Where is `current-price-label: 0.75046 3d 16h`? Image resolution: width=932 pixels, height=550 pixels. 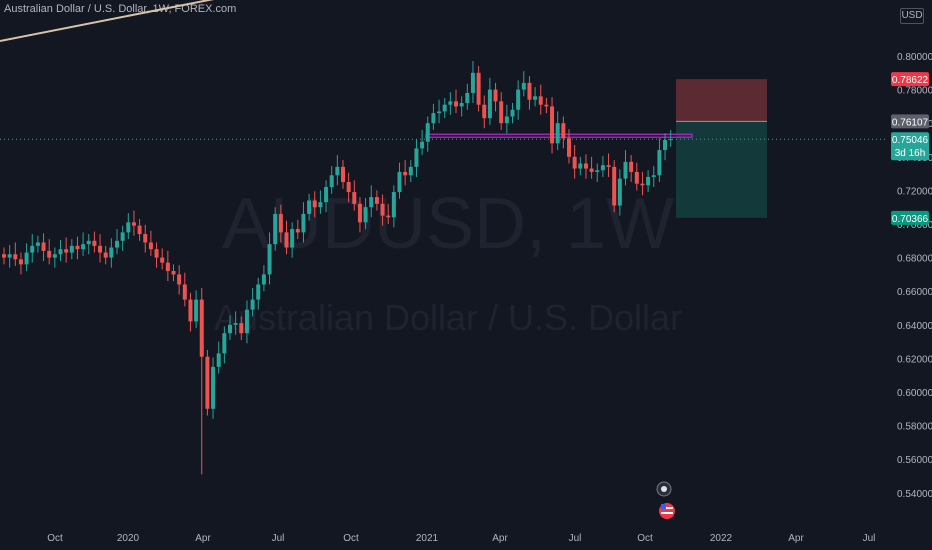 current-price-label: 0.75046 3d 16h is located at coordinates (910, 146).